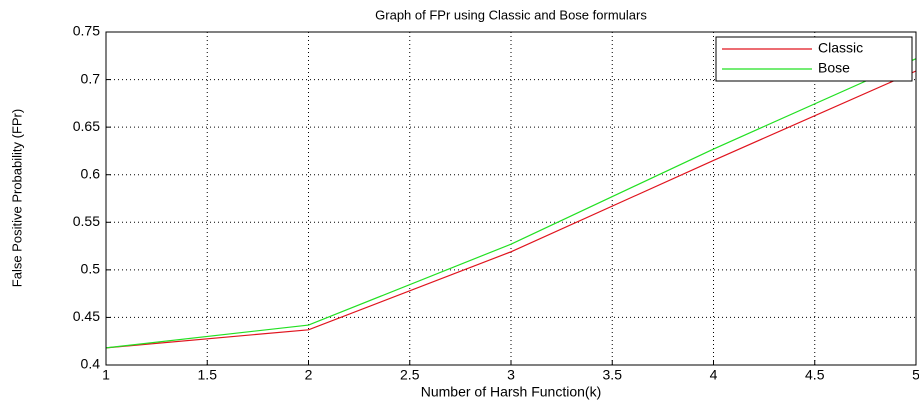 The image size is (919, 405). What do you see at coordinates (714, 375) in the screenshot?
I see `x-tick-label: 4` at bounding box center [714, 375].